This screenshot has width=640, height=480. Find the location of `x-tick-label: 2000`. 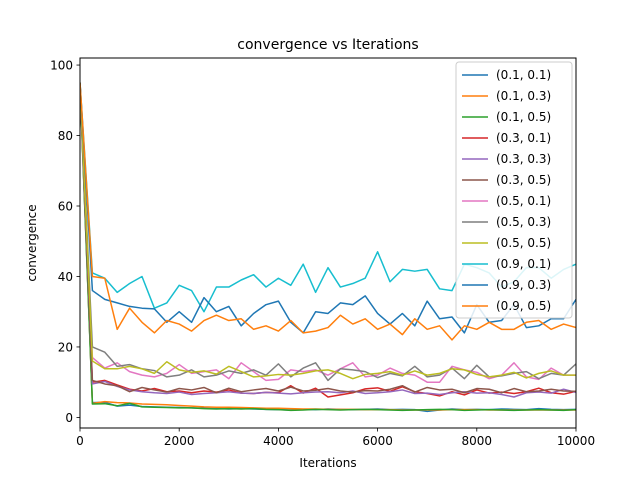

x-tick-label: 2000 is located at coordinates (179, 441).